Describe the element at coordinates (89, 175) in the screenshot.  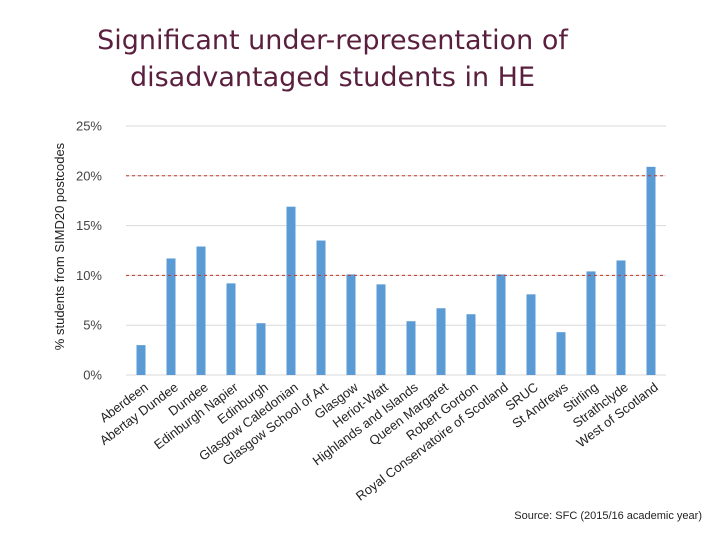
I see `y-tick-label: 20%` at that location.